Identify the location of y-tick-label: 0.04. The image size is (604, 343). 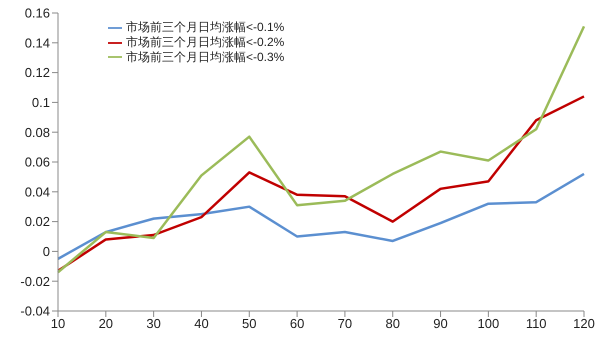
(37, 192).